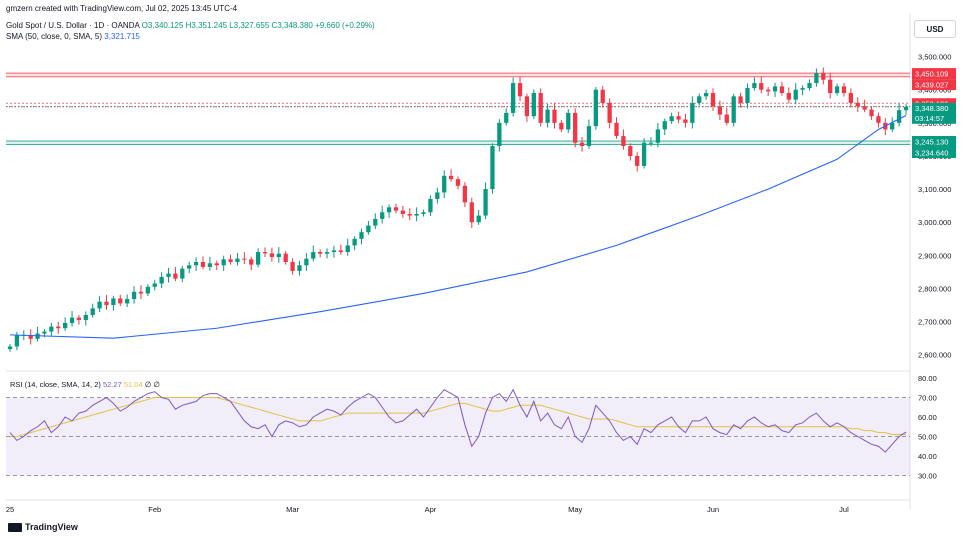 The height and width of the screenshot is (540, 964). I want to click on symbol-name: Gold Spot / U.S. Dollar · 1D · OANDA, so click(73, 25).